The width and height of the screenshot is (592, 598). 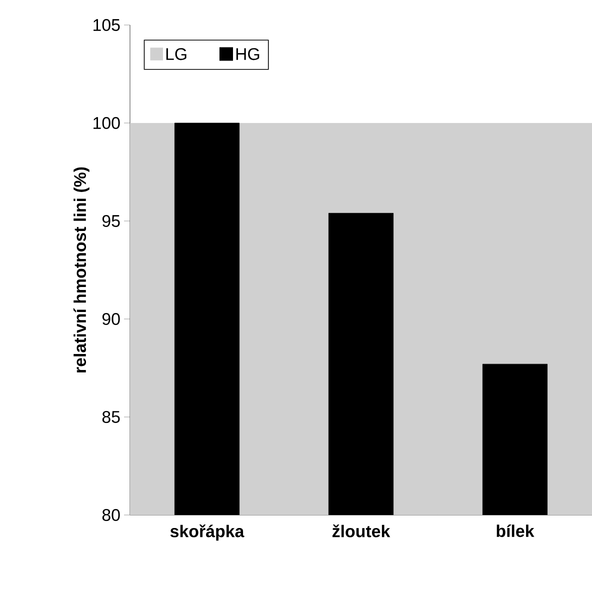 I want to click on y-tick-label: 85, so click(x=111, y=417).